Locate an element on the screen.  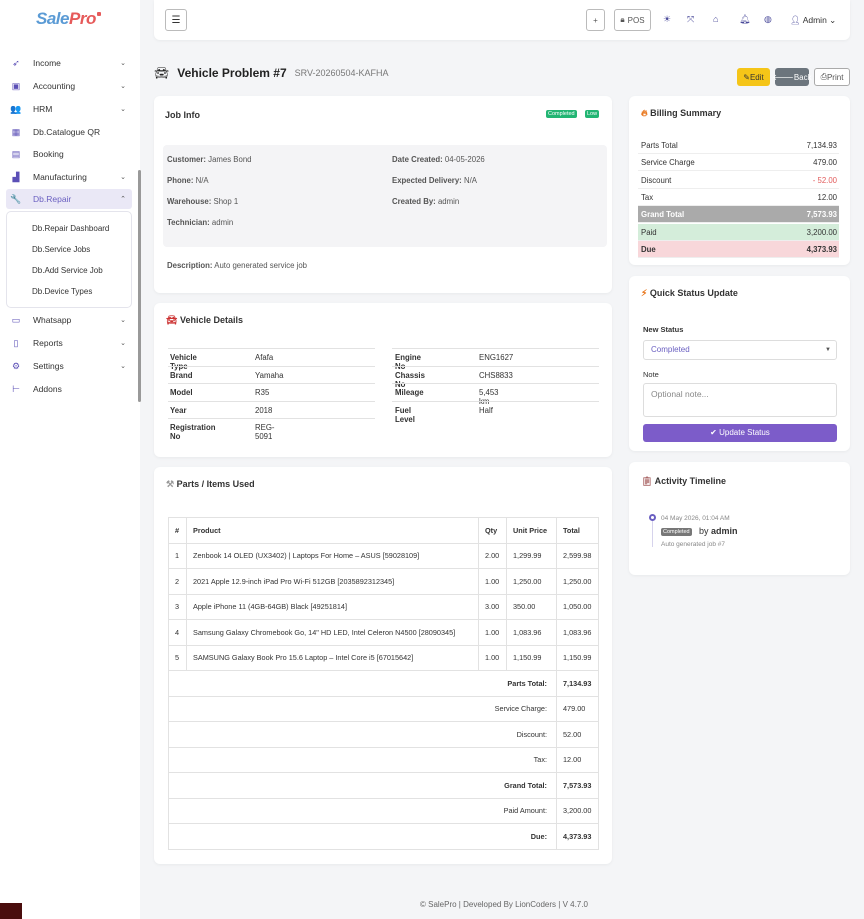
vehicle-details-title: 🚘︎ Vehicle Details is located at coordinates (204, 320).